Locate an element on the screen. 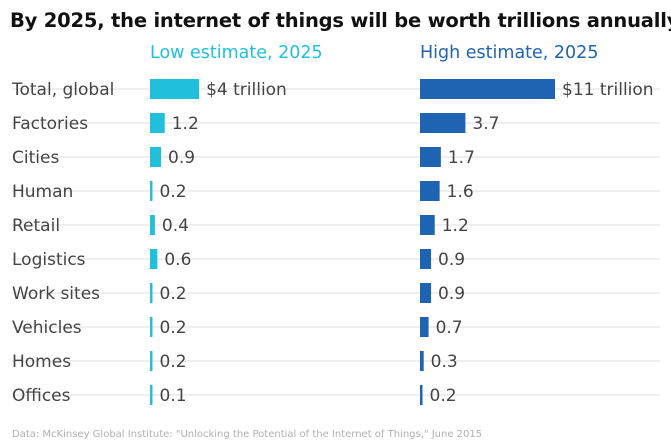  data-label-high: 0.2 is located at coordinates (443, 396).